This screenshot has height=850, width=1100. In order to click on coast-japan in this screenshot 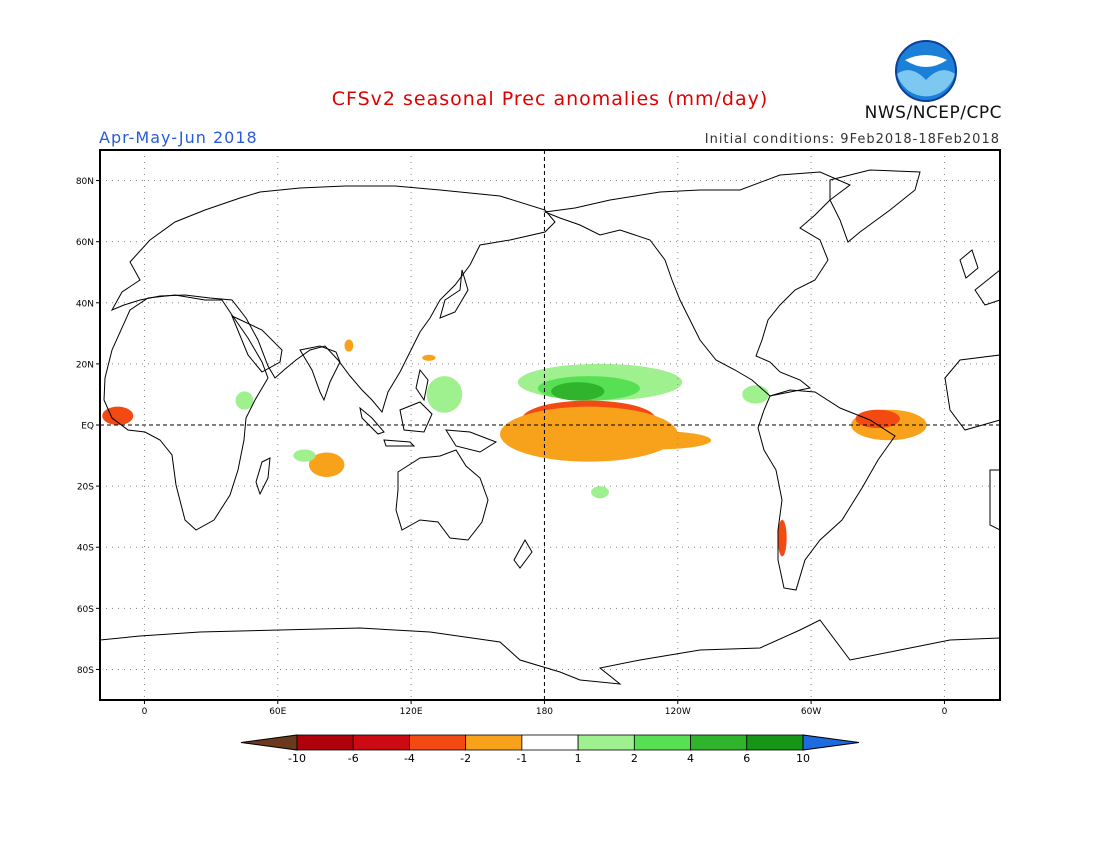, I will do `click(454, 294)`.